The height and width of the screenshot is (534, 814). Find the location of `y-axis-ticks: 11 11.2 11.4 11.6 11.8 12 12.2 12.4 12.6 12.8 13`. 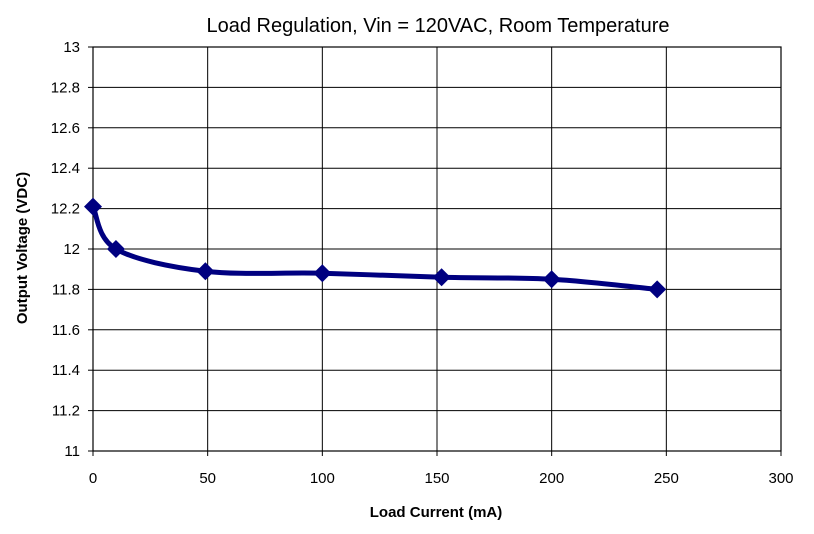

y-axis-ticks: 11 11.2 11.4 11.6 11.8 12 12.2 12.4 12.6 12.8 13 is located at coordinates (72, 249).